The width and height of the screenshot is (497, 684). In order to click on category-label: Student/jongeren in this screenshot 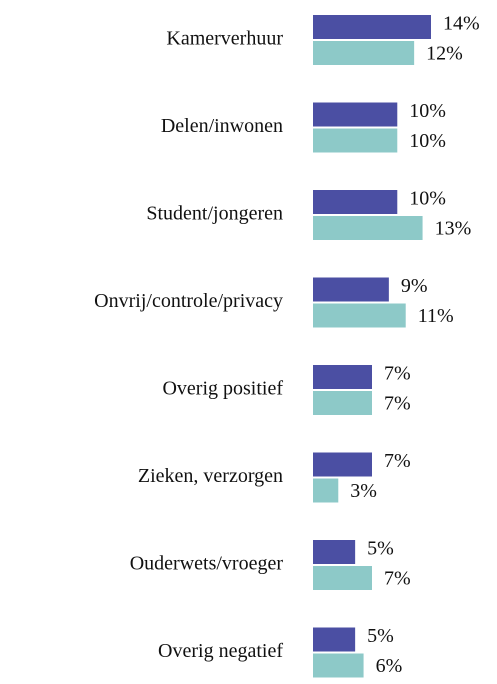, I will do `click(214, 214)`.